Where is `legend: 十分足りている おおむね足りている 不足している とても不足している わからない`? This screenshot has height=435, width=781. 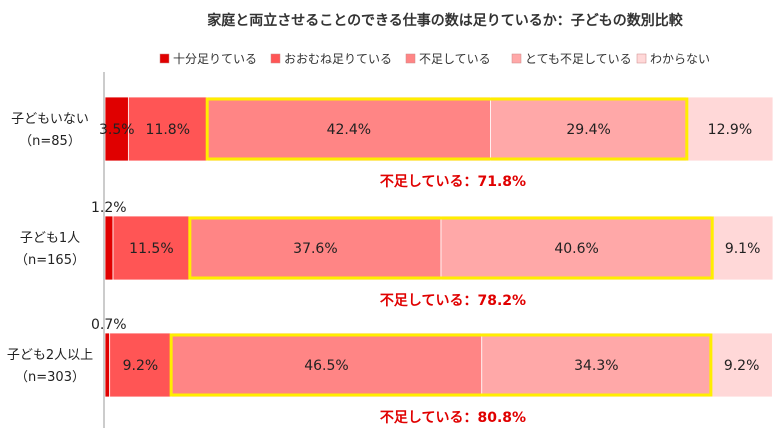 legend: 十分足りている おおむね足りている 不足している とても不足している わからない is located at coordinates (434, 59).